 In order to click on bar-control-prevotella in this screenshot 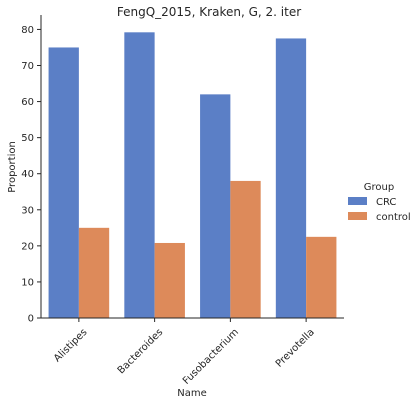, I will do `click(321, 277)`.